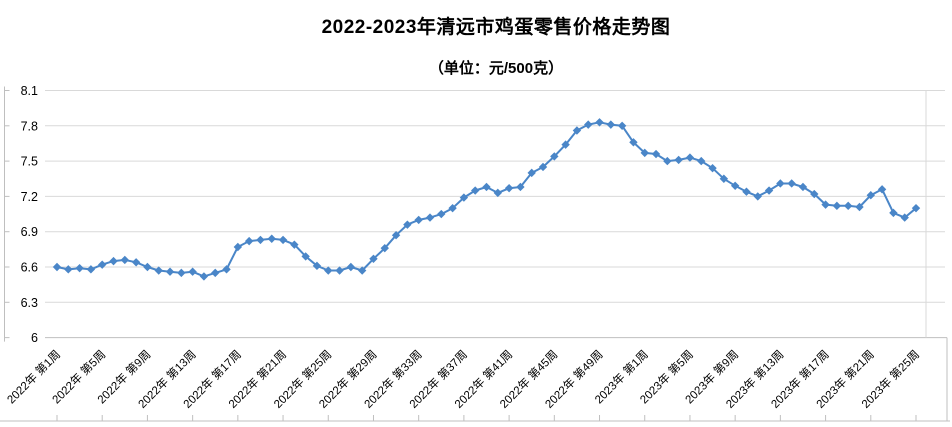 This screenshot has height=427, width=952. What do you see at coordinates (29, 303) in the screenshot?
I see `y-axis-tick-label: 6.3` at bounding box center [29, 303].